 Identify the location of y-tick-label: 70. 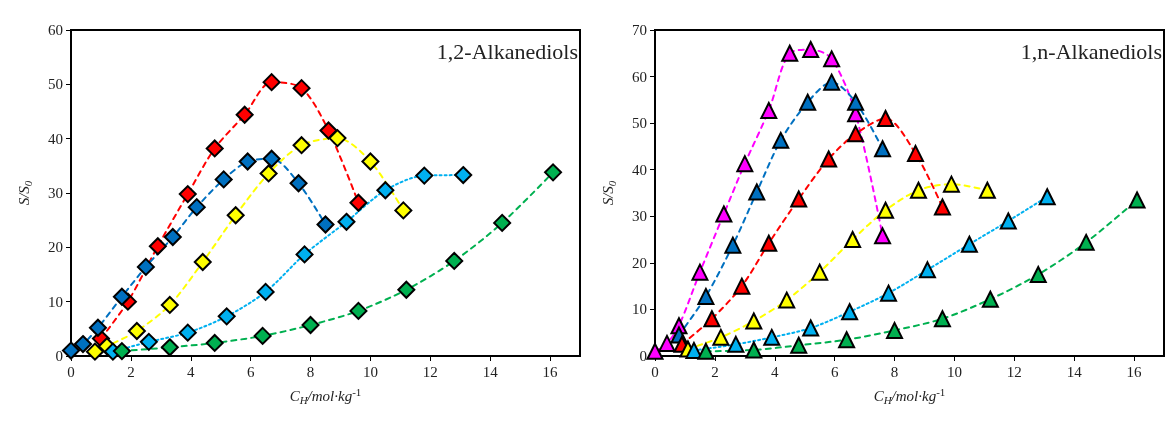
(639, 30).